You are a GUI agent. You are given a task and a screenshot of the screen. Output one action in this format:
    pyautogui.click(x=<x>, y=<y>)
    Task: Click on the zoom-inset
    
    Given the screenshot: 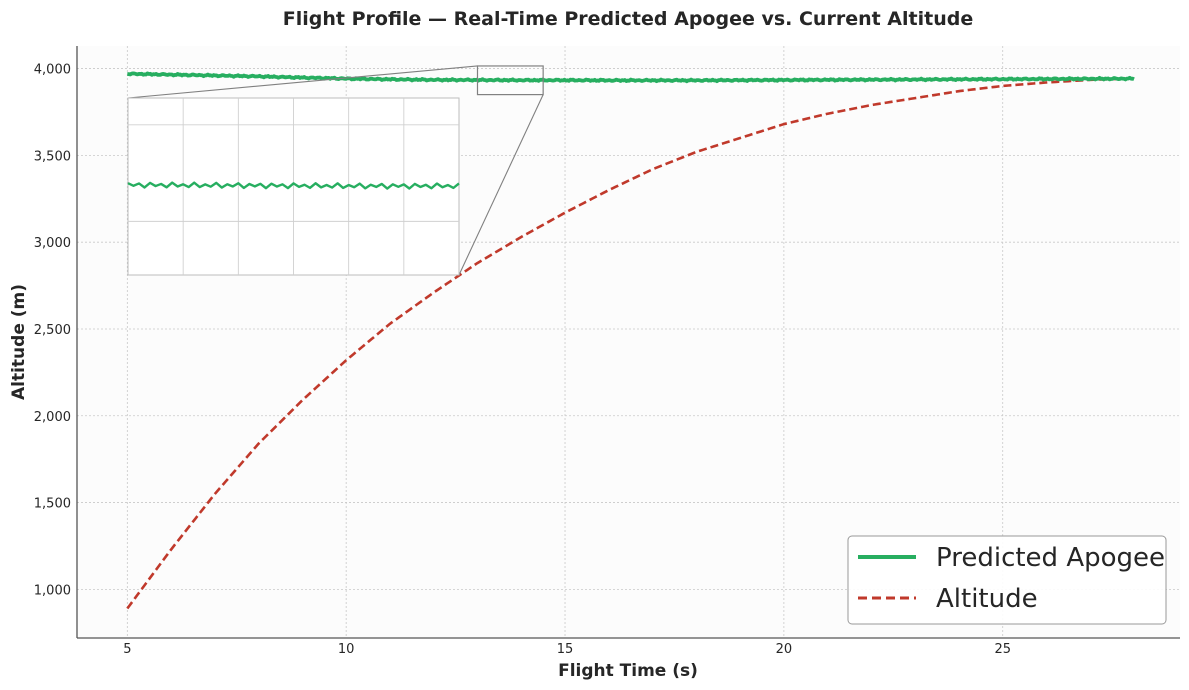 What is the action you would take?
    pyautogui.click(x=335, y=170)
    